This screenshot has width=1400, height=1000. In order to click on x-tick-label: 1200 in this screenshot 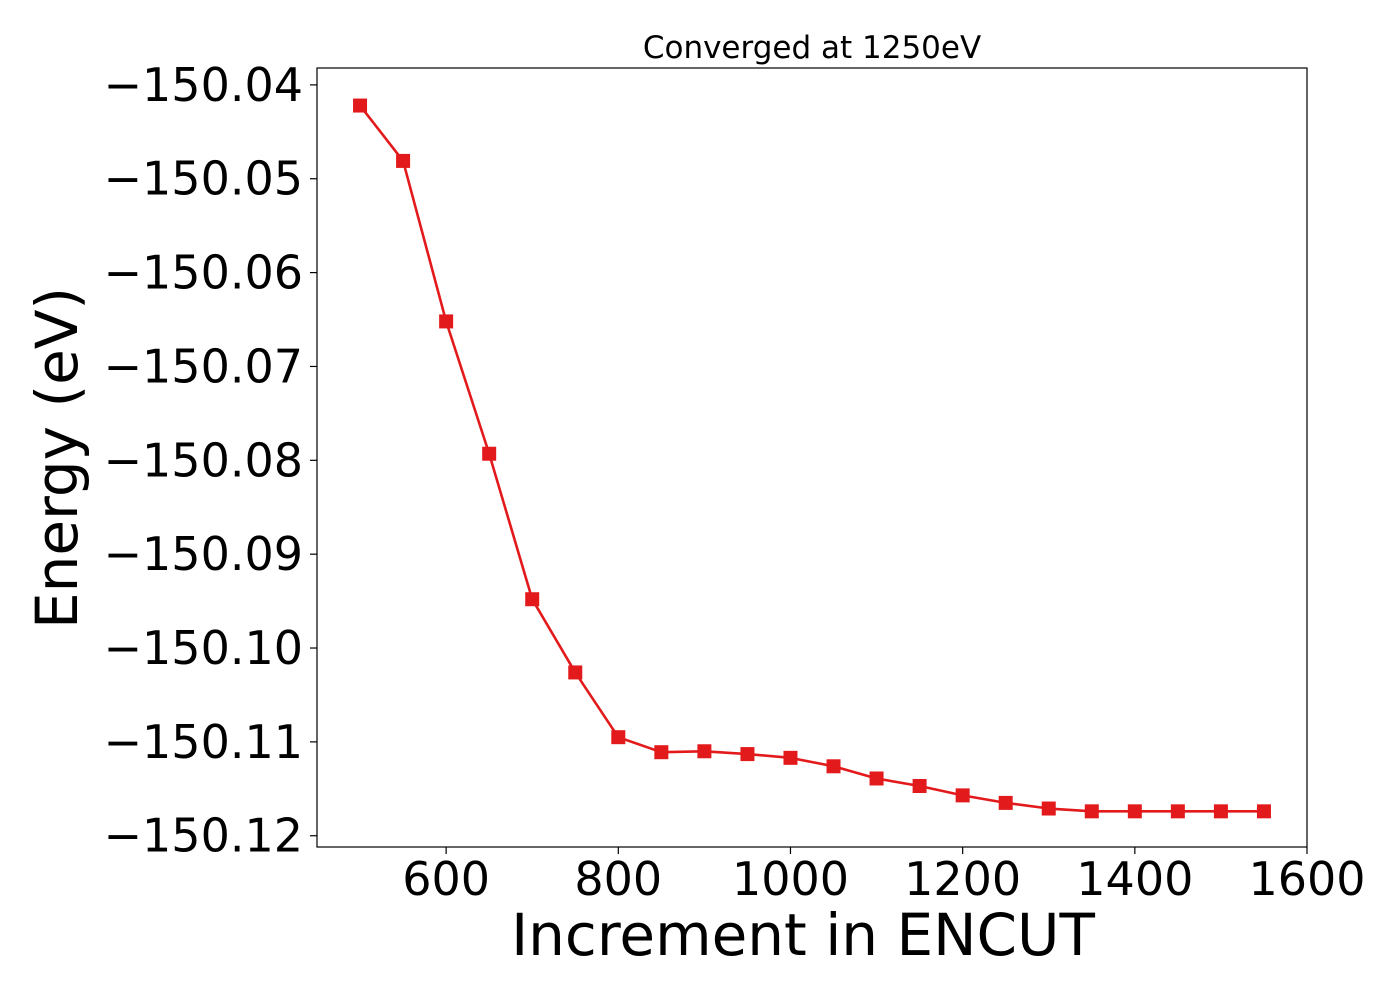, I will do `click(962, 879)`.